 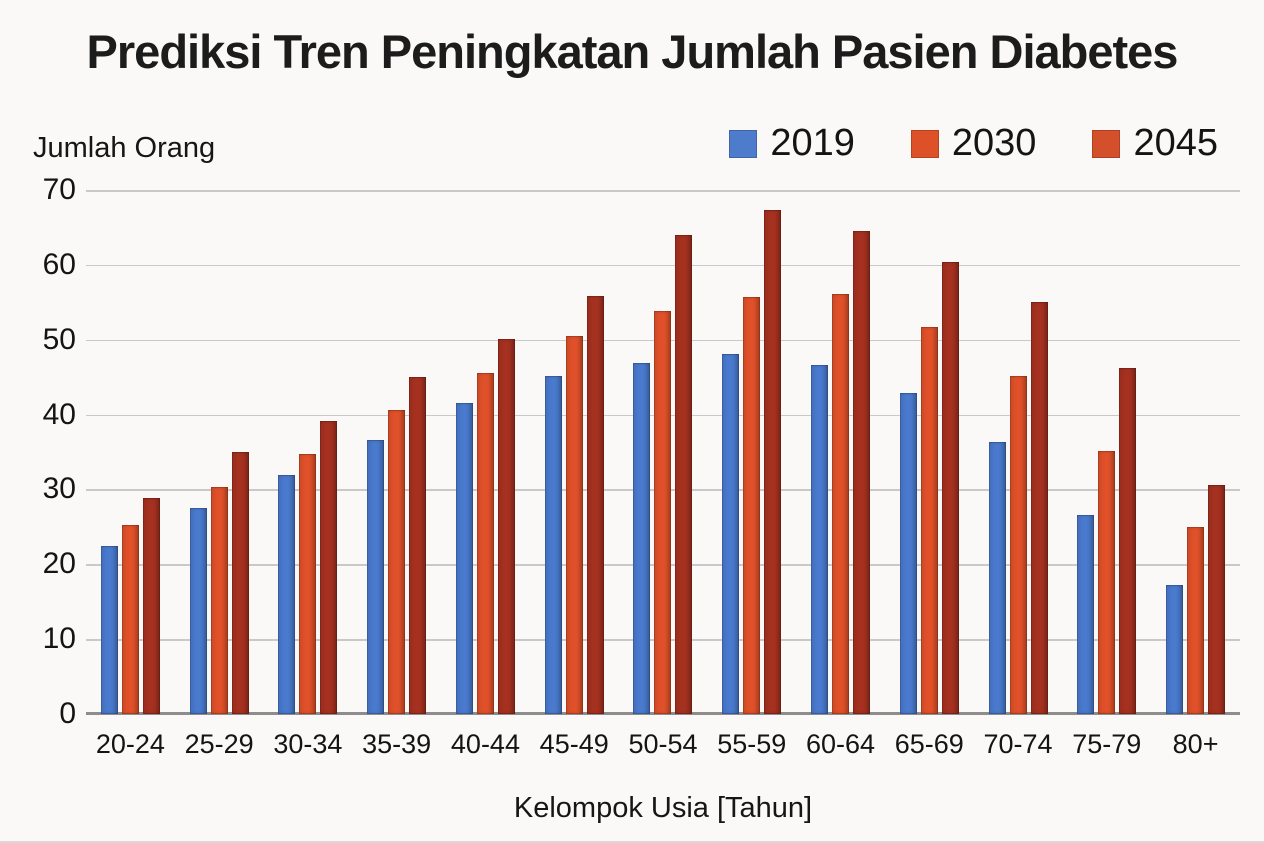 I want to click on x-tick-label-20-24: 20-24, so click(x=130, y=744).